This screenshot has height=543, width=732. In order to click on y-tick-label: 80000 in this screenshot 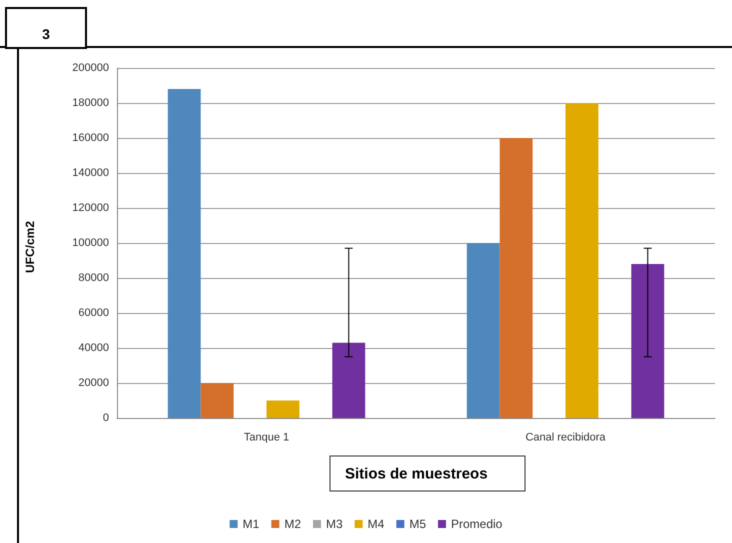, I will do `click(93, 278)`.